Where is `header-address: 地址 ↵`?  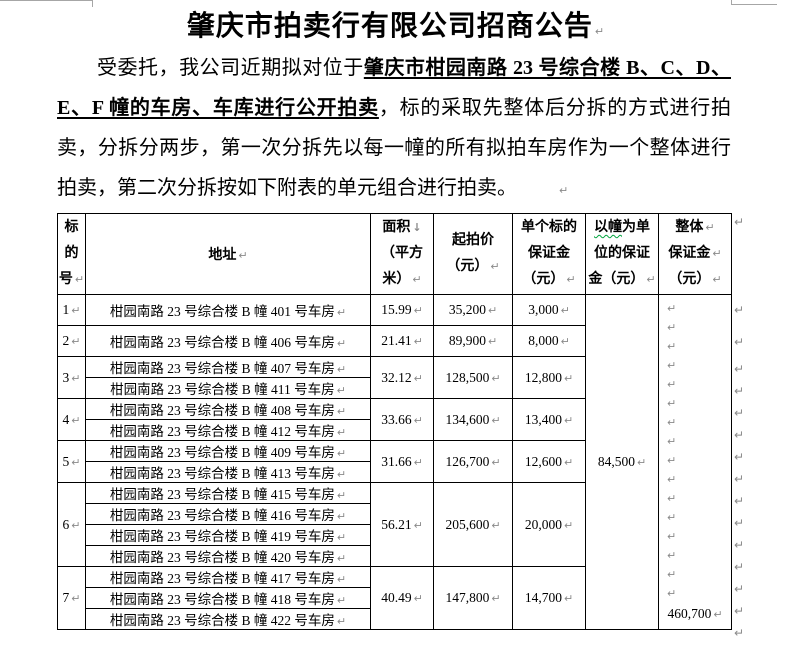
header-address: 地址 ↵ is located at coordinates (228, 254).